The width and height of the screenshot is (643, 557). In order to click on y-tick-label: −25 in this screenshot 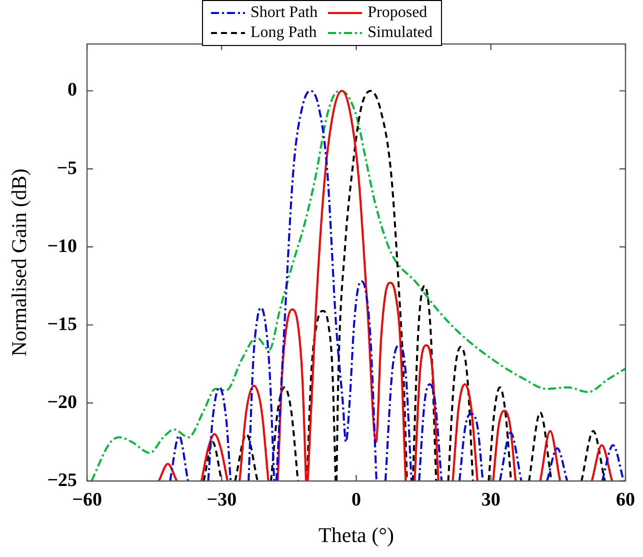, I will do `click(62, 480)`.